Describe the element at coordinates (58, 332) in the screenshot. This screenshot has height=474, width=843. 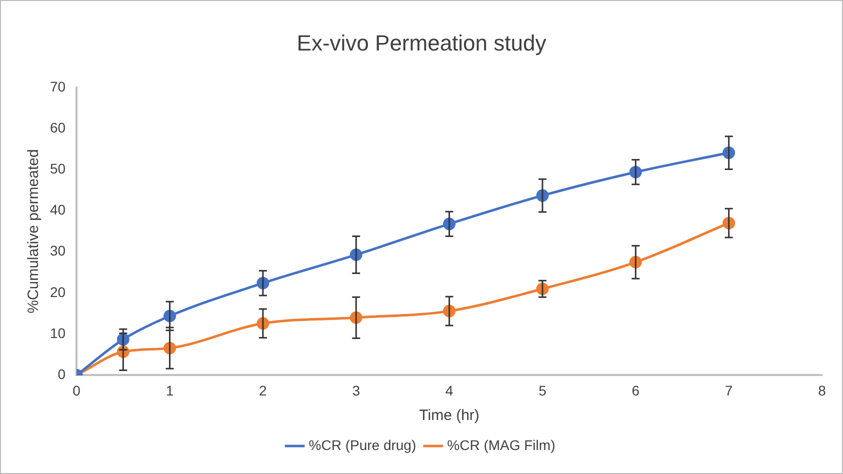
I see `y-tick-label: 10` at that location.